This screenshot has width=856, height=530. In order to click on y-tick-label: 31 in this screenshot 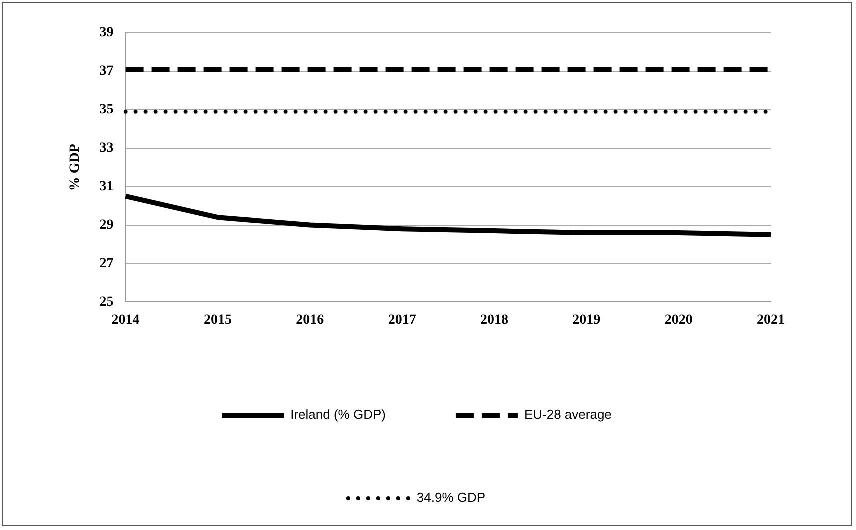, I will do `click(107, 186)`.